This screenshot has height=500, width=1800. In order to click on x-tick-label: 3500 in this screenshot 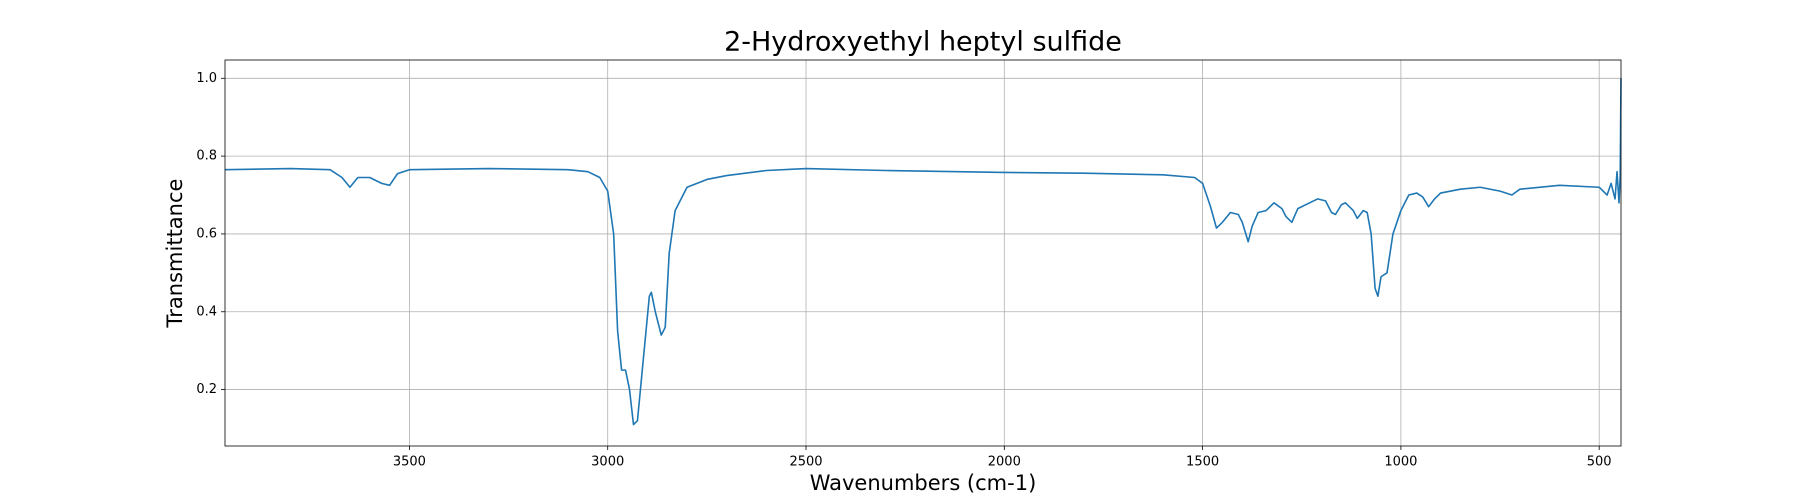, I will do `click(409, 462)`.